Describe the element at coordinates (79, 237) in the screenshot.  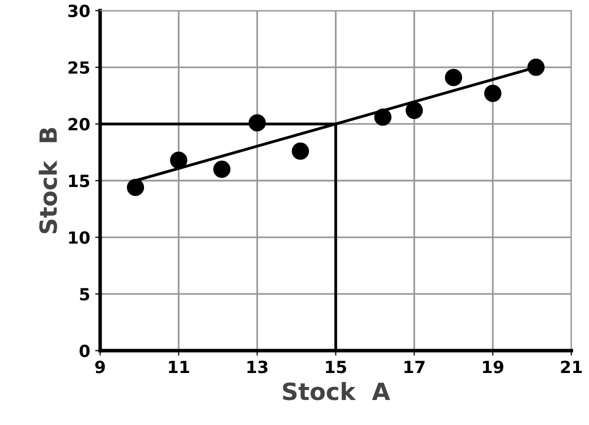
I see `y-tick-label: 10` at that location.